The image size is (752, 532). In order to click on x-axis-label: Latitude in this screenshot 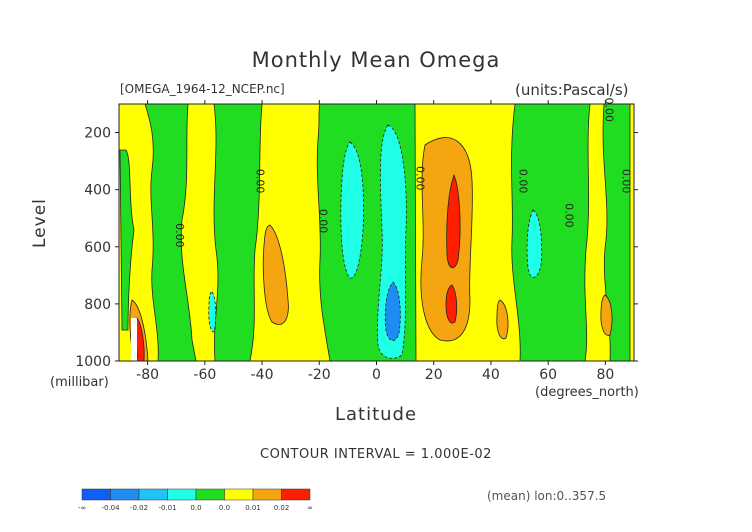, I will do `click(376, 414)`.